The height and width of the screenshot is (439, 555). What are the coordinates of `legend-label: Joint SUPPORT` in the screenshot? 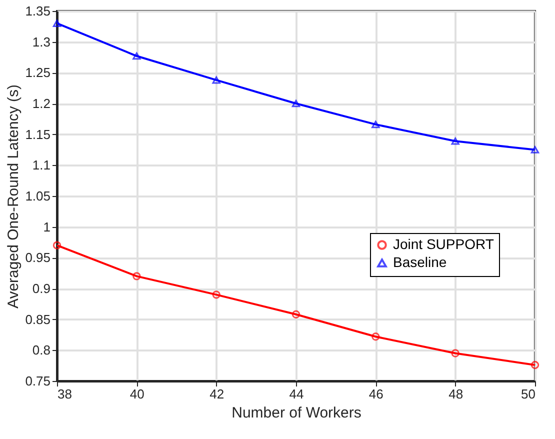 It's located at (443, 244).